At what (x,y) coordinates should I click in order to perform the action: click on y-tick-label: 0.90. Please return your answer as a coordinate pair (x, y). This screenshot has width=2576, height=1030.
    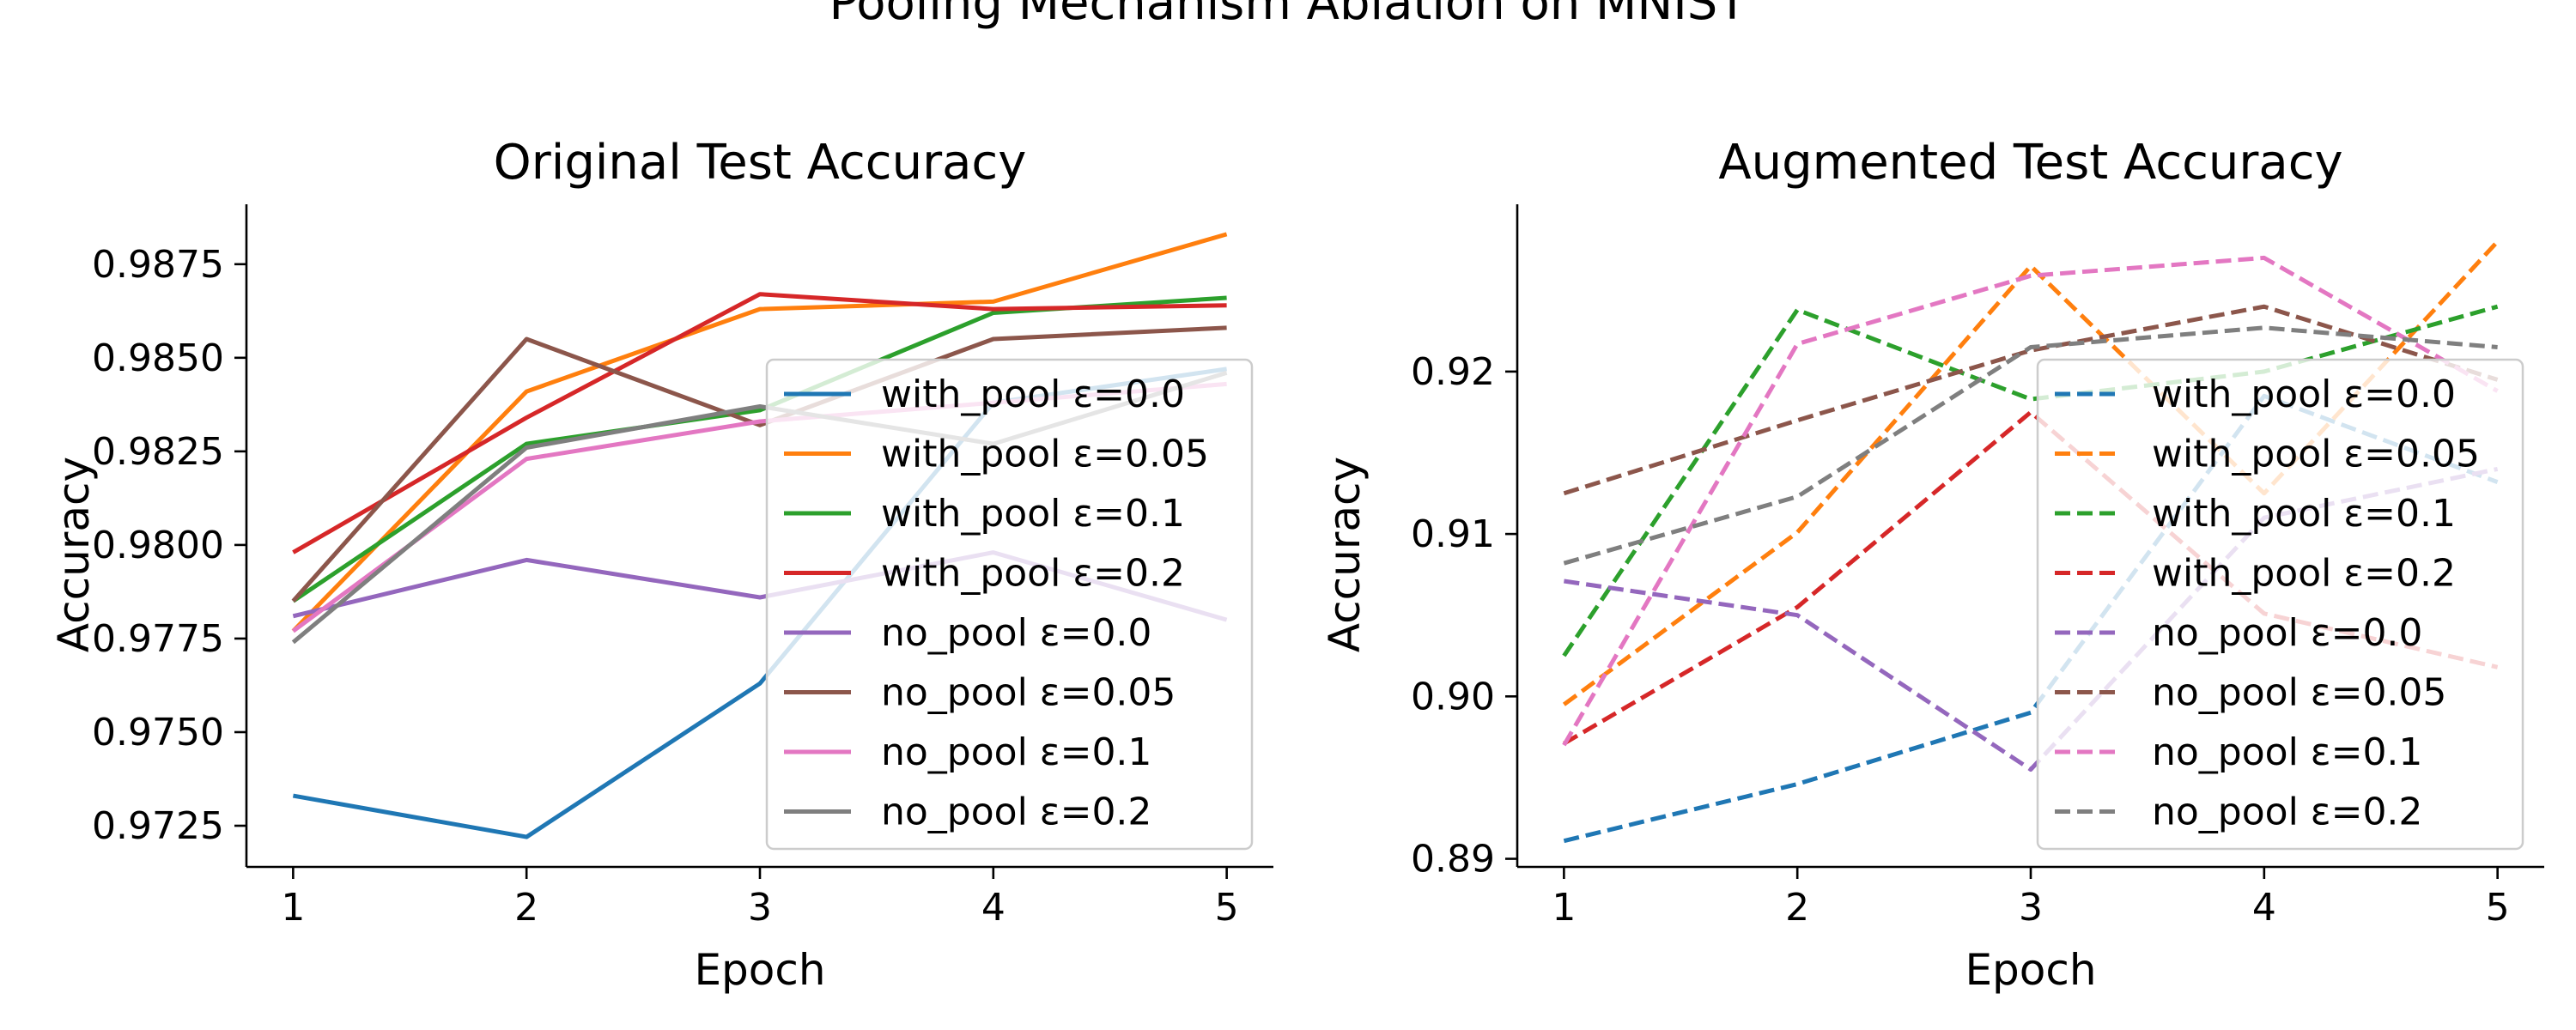
    Looking at the image, I should click on (1453, 696).